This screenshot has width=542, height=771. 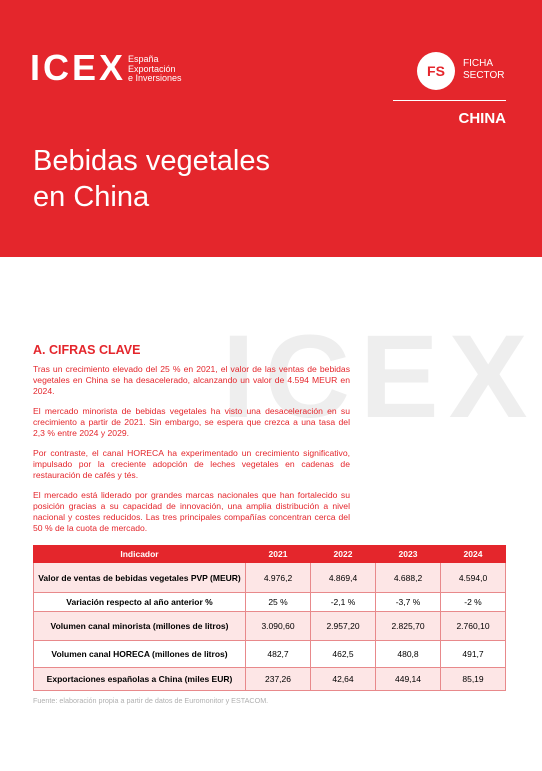 I want to click on cell: 3.090,60, so click(x=278, y=626).